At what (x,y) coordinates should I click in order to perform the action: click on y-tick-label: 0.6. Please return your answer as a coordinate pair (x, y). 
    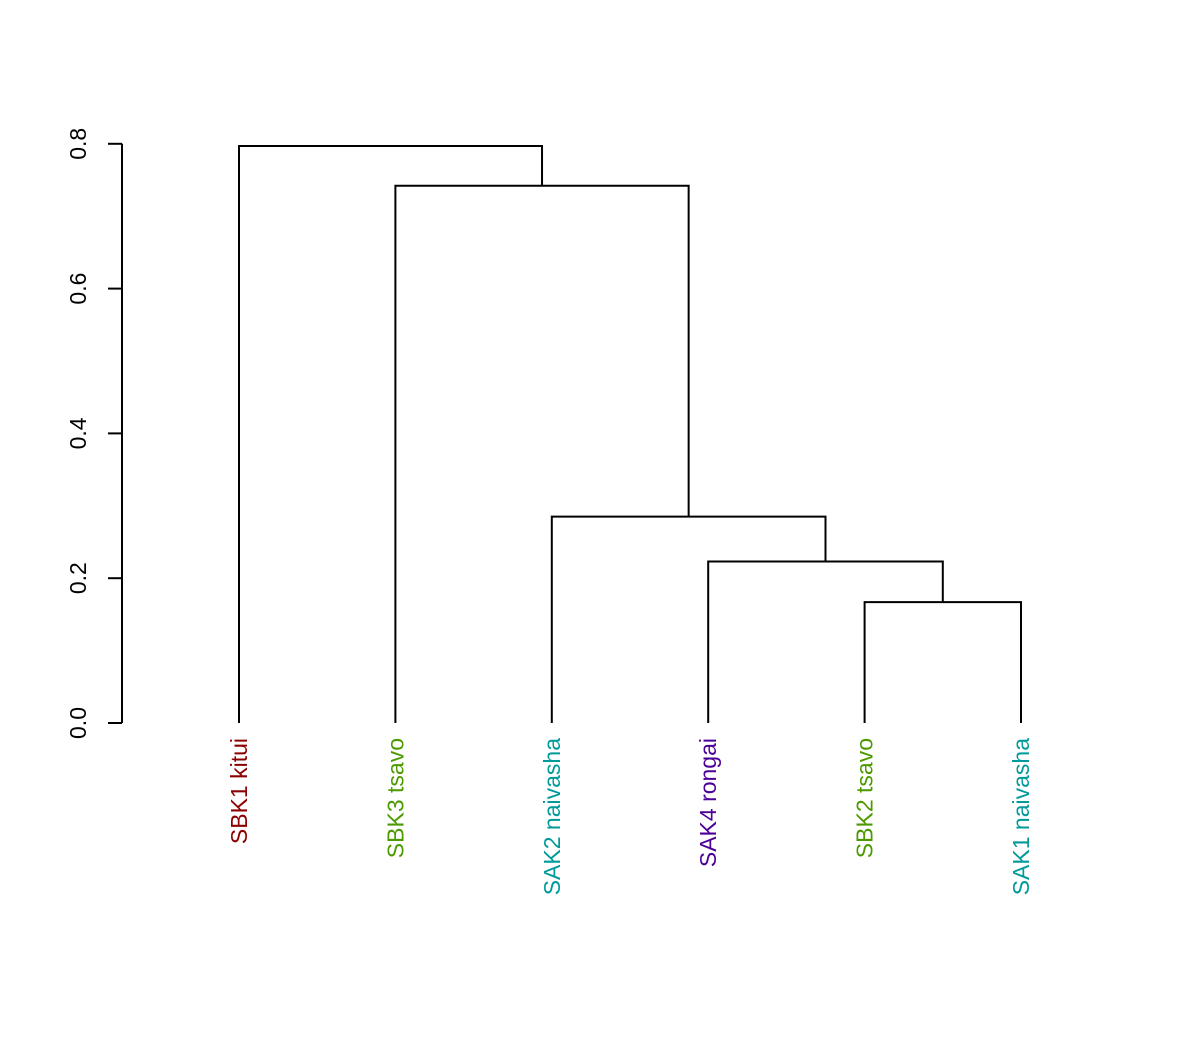
    Looking at the image, I should click on (78, 289).